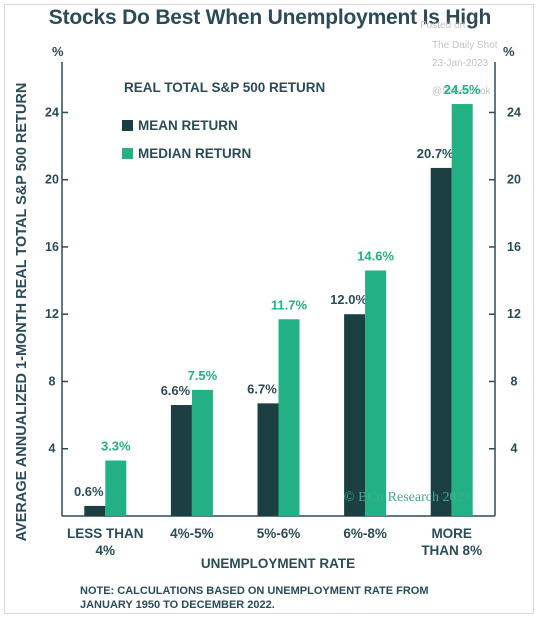 This screenshot has width=540, height=621. I want to click on x-tick-label: 6%-8%, so click(365, 533).